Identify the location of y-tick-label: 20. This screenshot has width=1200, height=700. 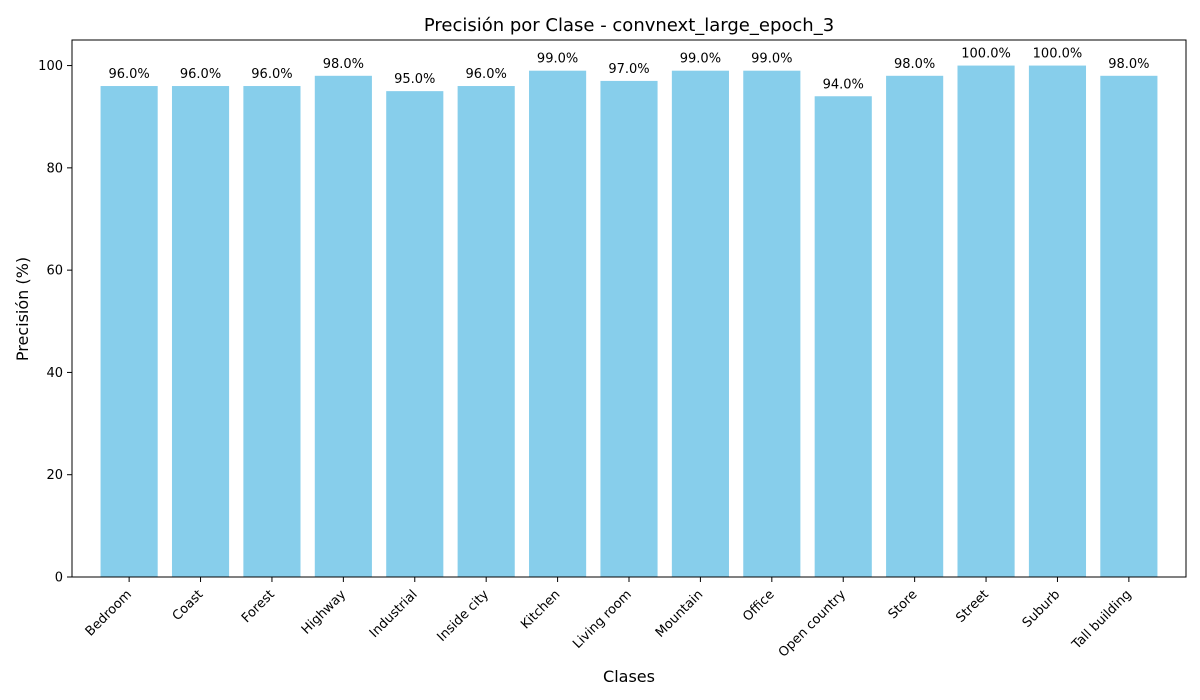
(54, 475).